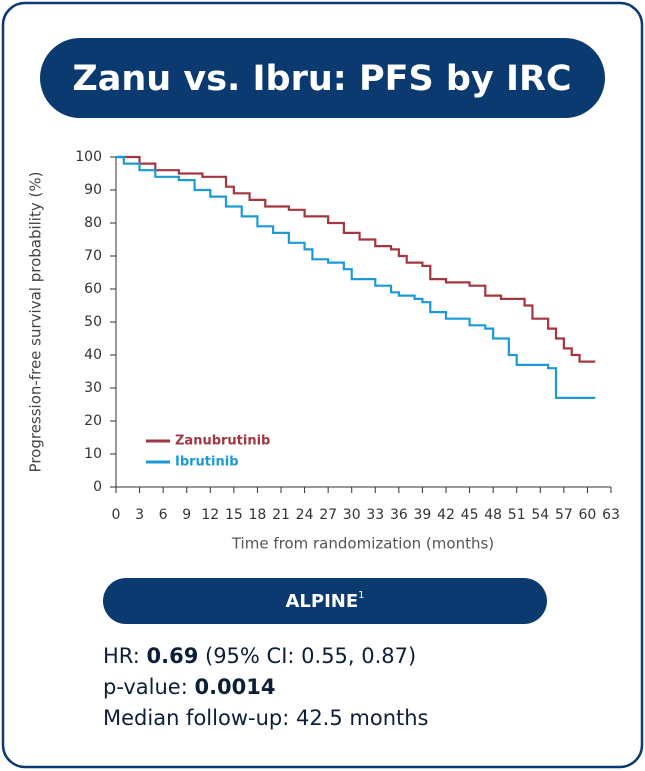 The width and height of the screenshot is (645, 771). Describe the element at coordinates (93, 256) in the screenshot. I see `y-tick-label: 70` at that location.